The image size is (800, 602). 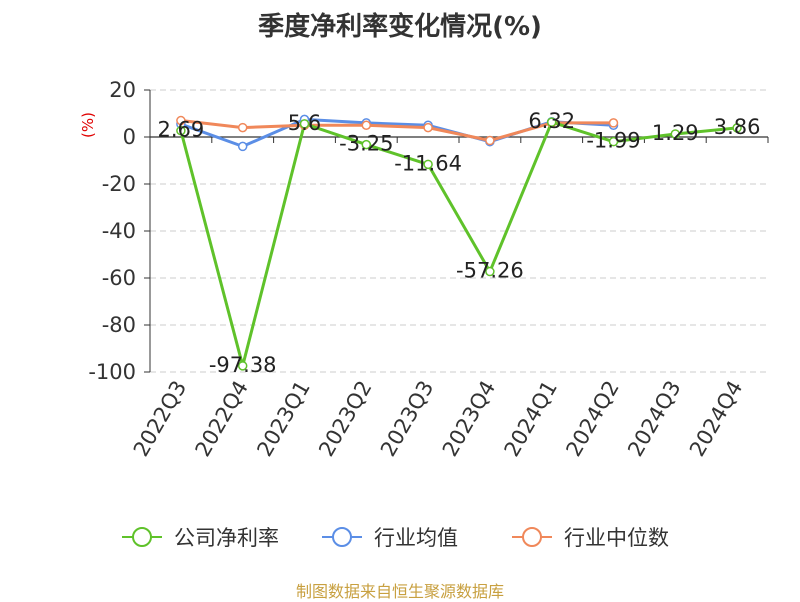 What do you see at coordinates (400, 27) in the screenshot?
I see `chart-title: 季度净利率变化情况(%)` at bounding box center [400, 27].